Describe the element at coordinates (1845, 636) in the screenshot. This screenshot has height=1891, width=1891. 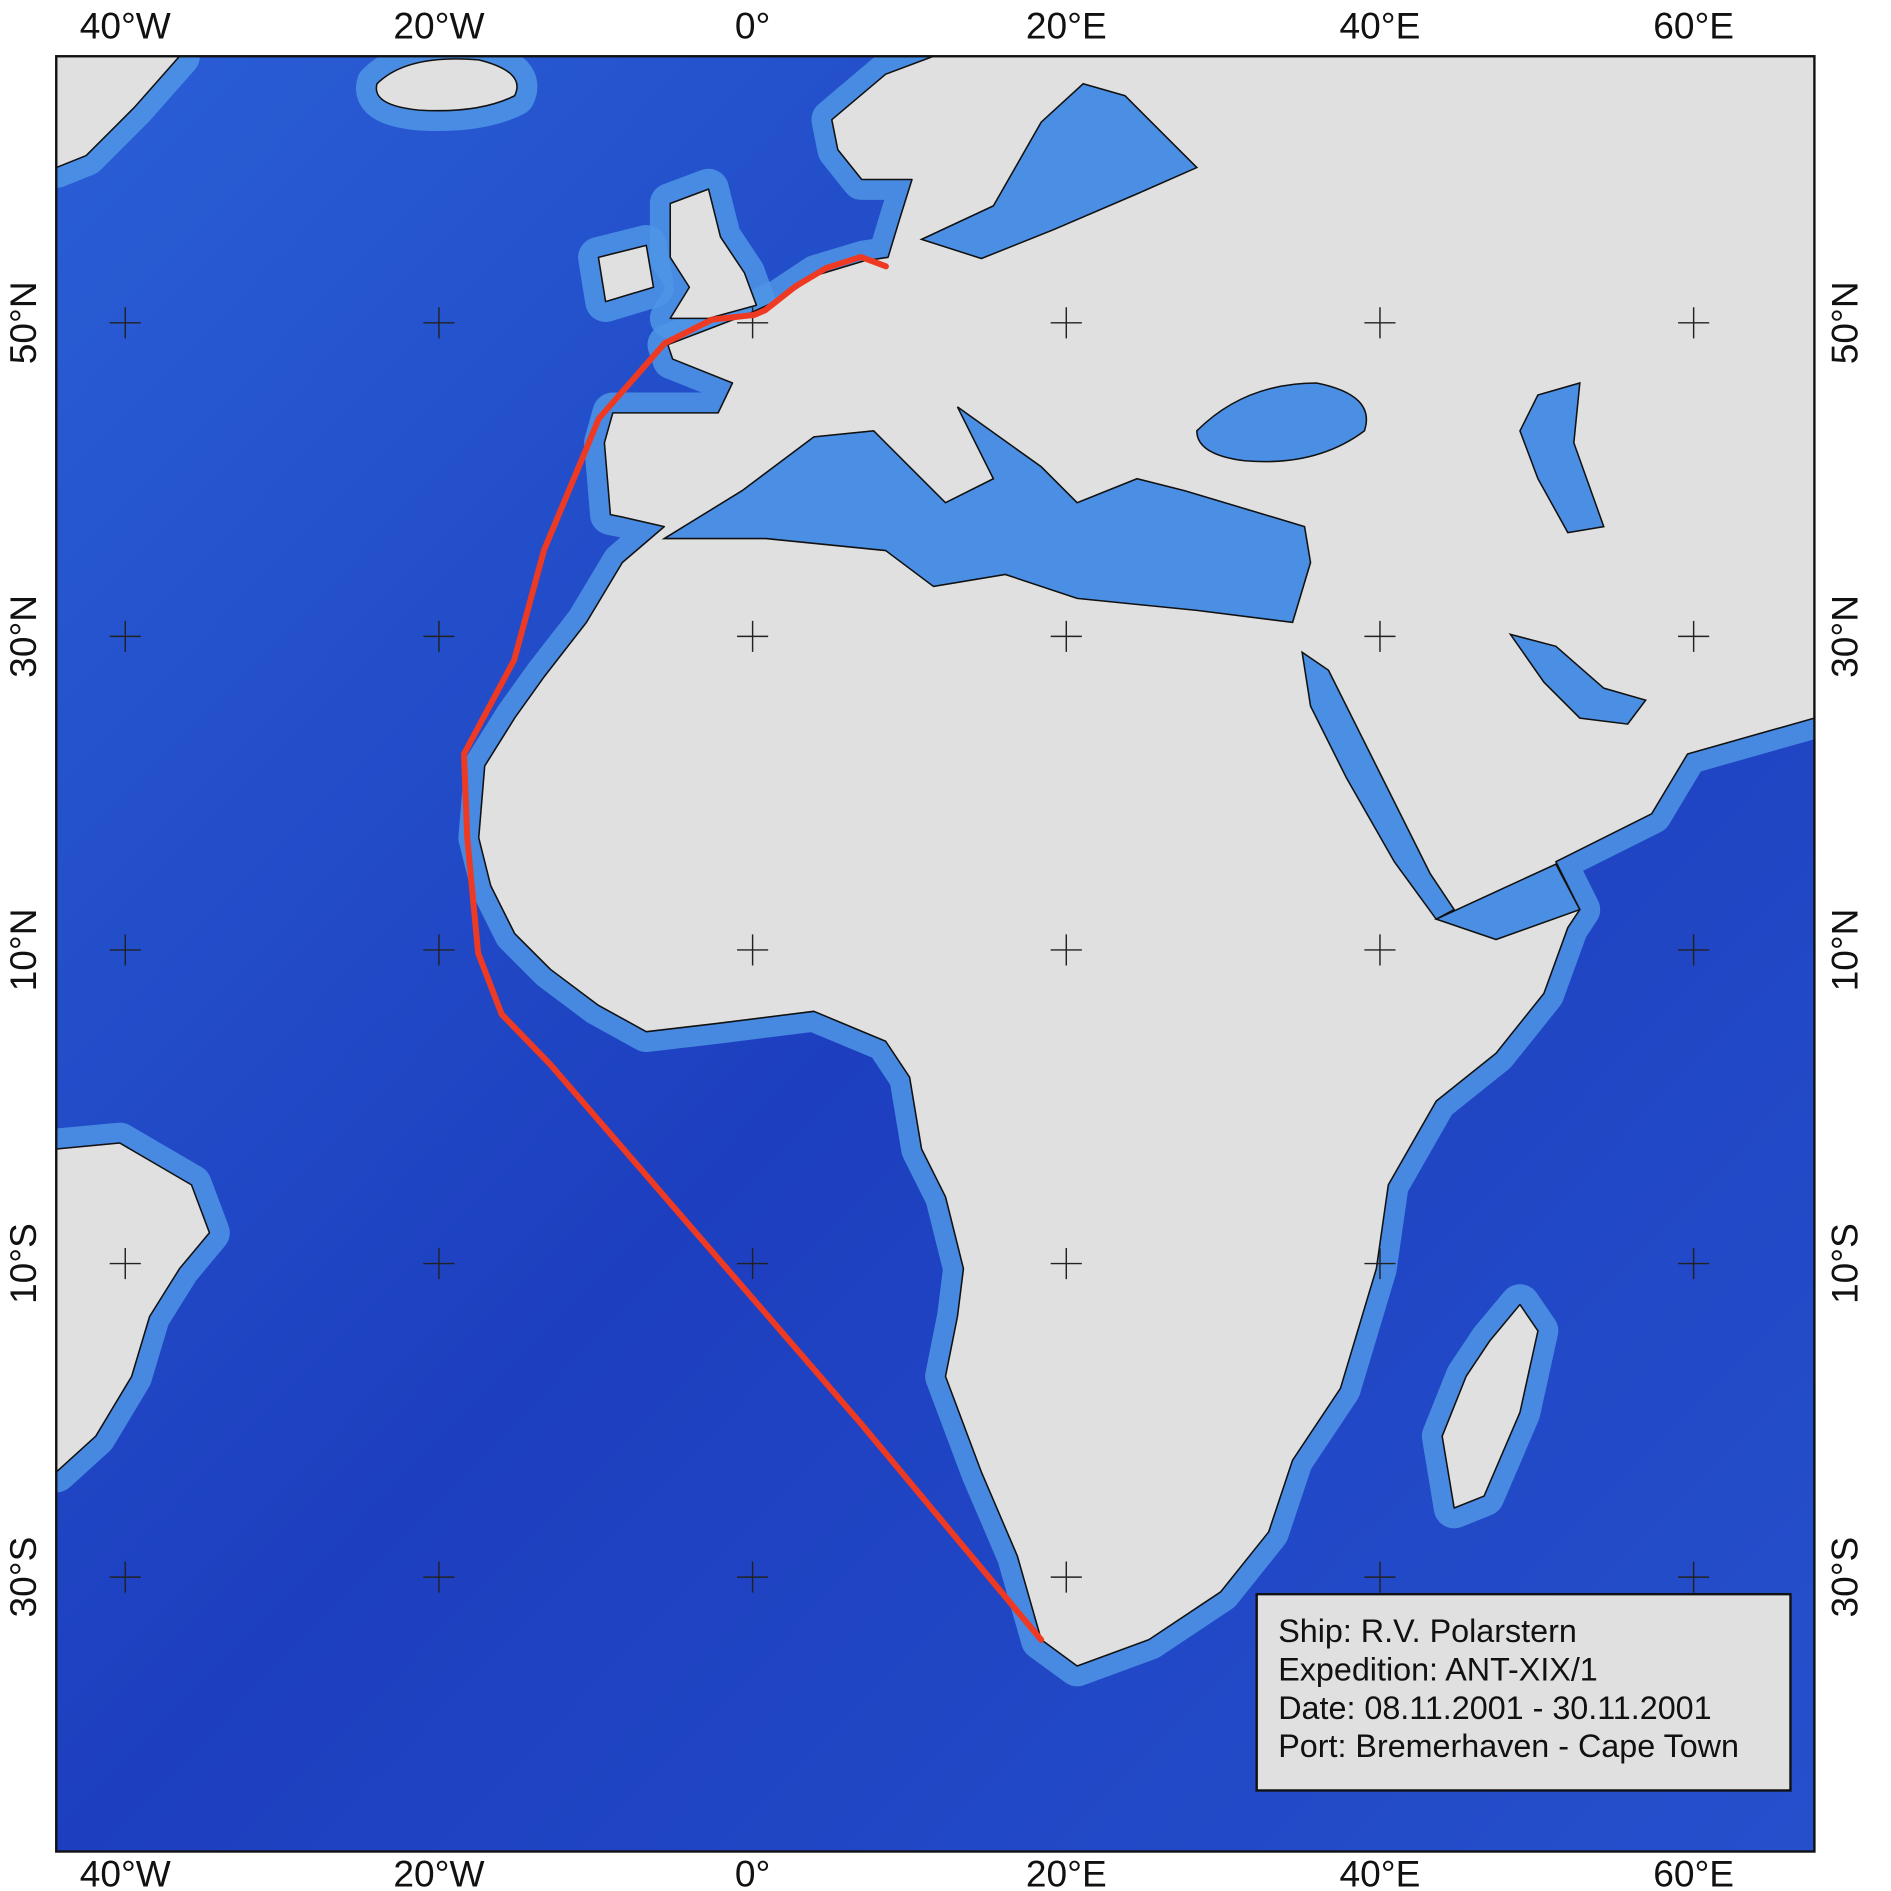
I see `y-tick-label-right: 30°N` at that location.